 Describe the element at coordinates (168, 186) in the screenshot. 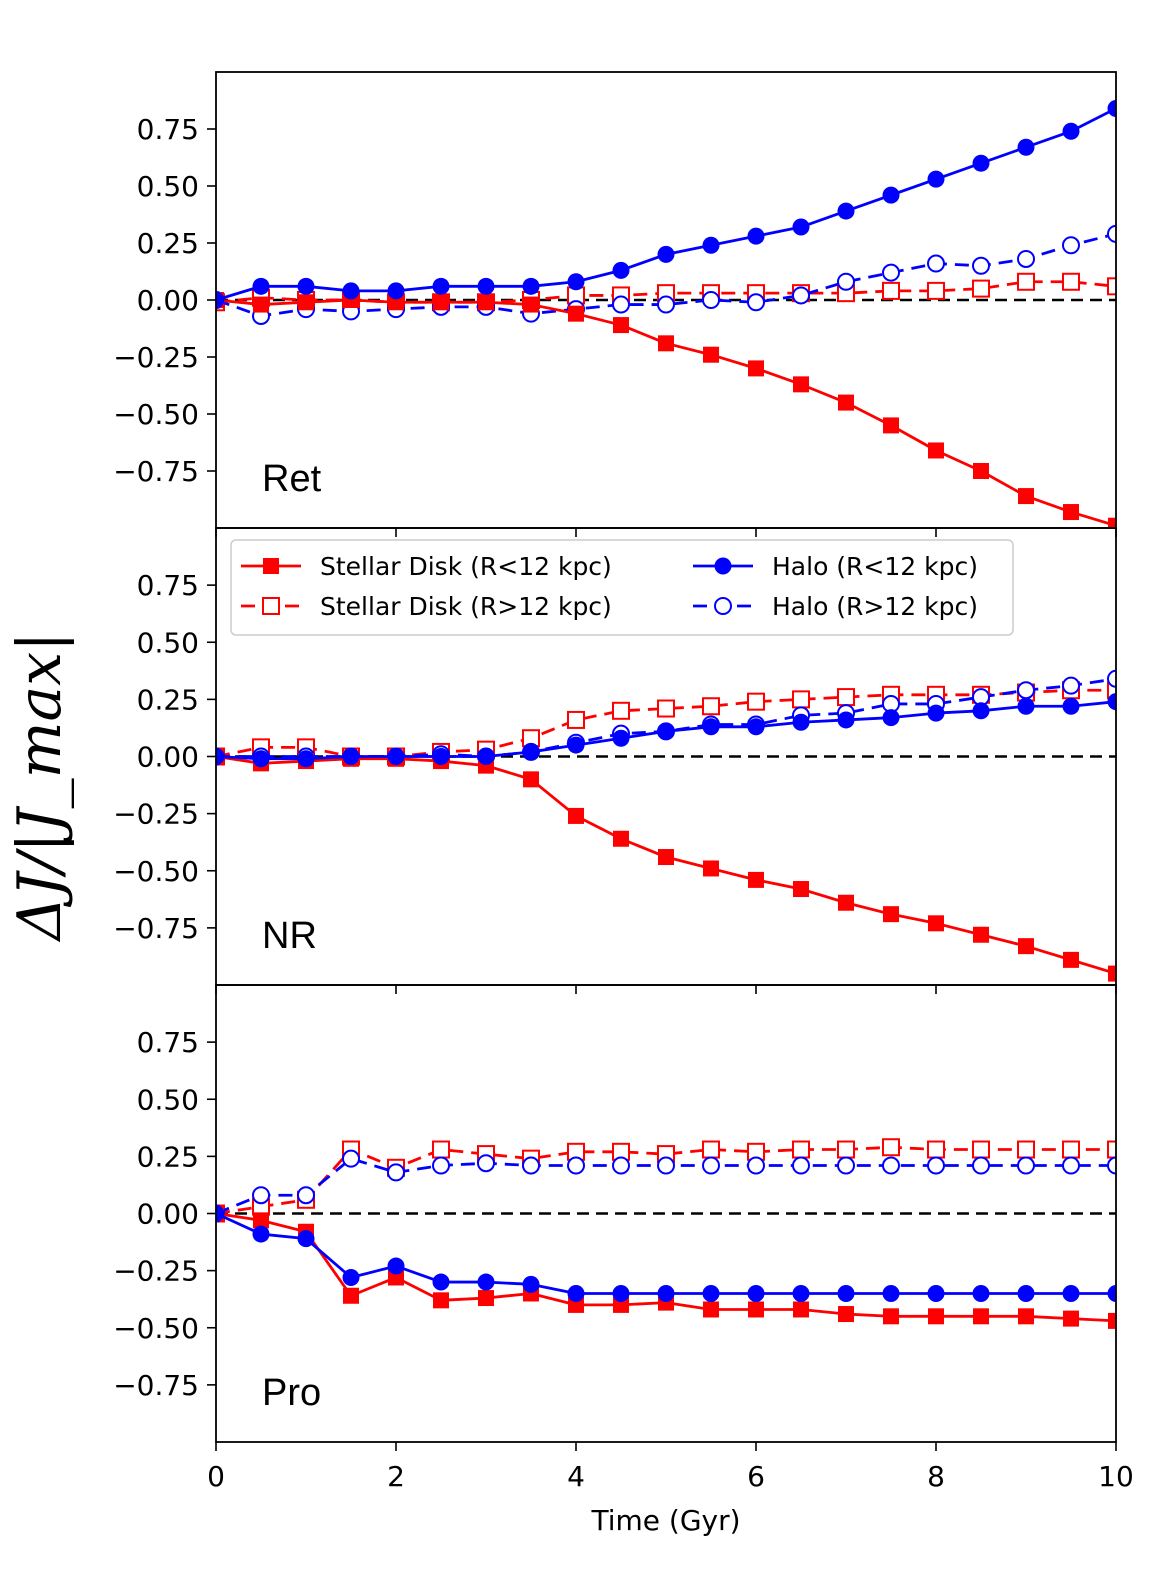

I see `y-tick-label: 0.50` at that location.